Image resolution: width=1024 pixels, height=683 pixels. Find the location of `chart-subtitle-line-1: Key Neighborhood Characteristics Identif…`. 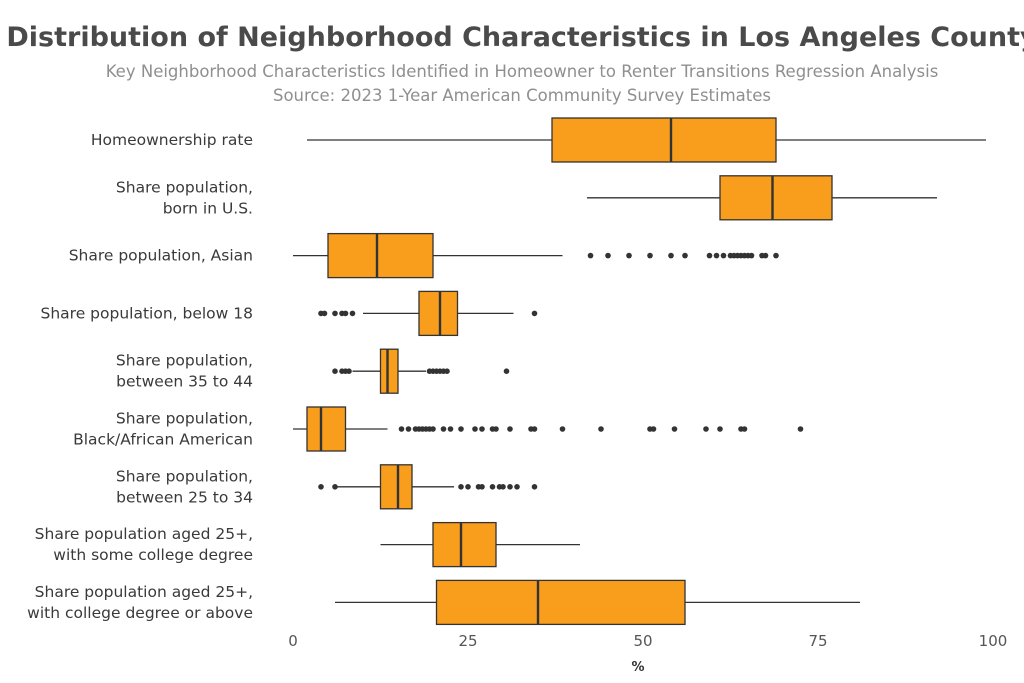

chart-subtitle-line-1: Key Neighborhood Characteristics Identif… is located at coordinates (522, 71).